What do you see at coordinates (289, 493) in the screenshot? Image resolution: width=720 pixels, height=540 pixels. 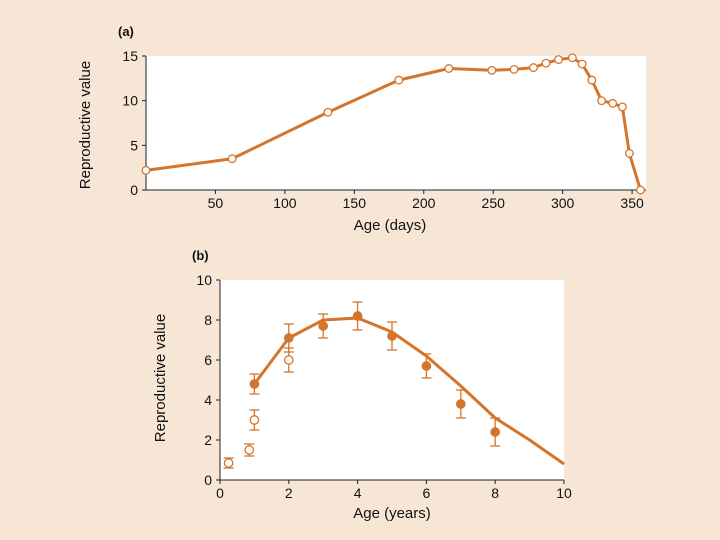 I see `panel-b-x-tick-label: 2` at bounding box center [289, 493].